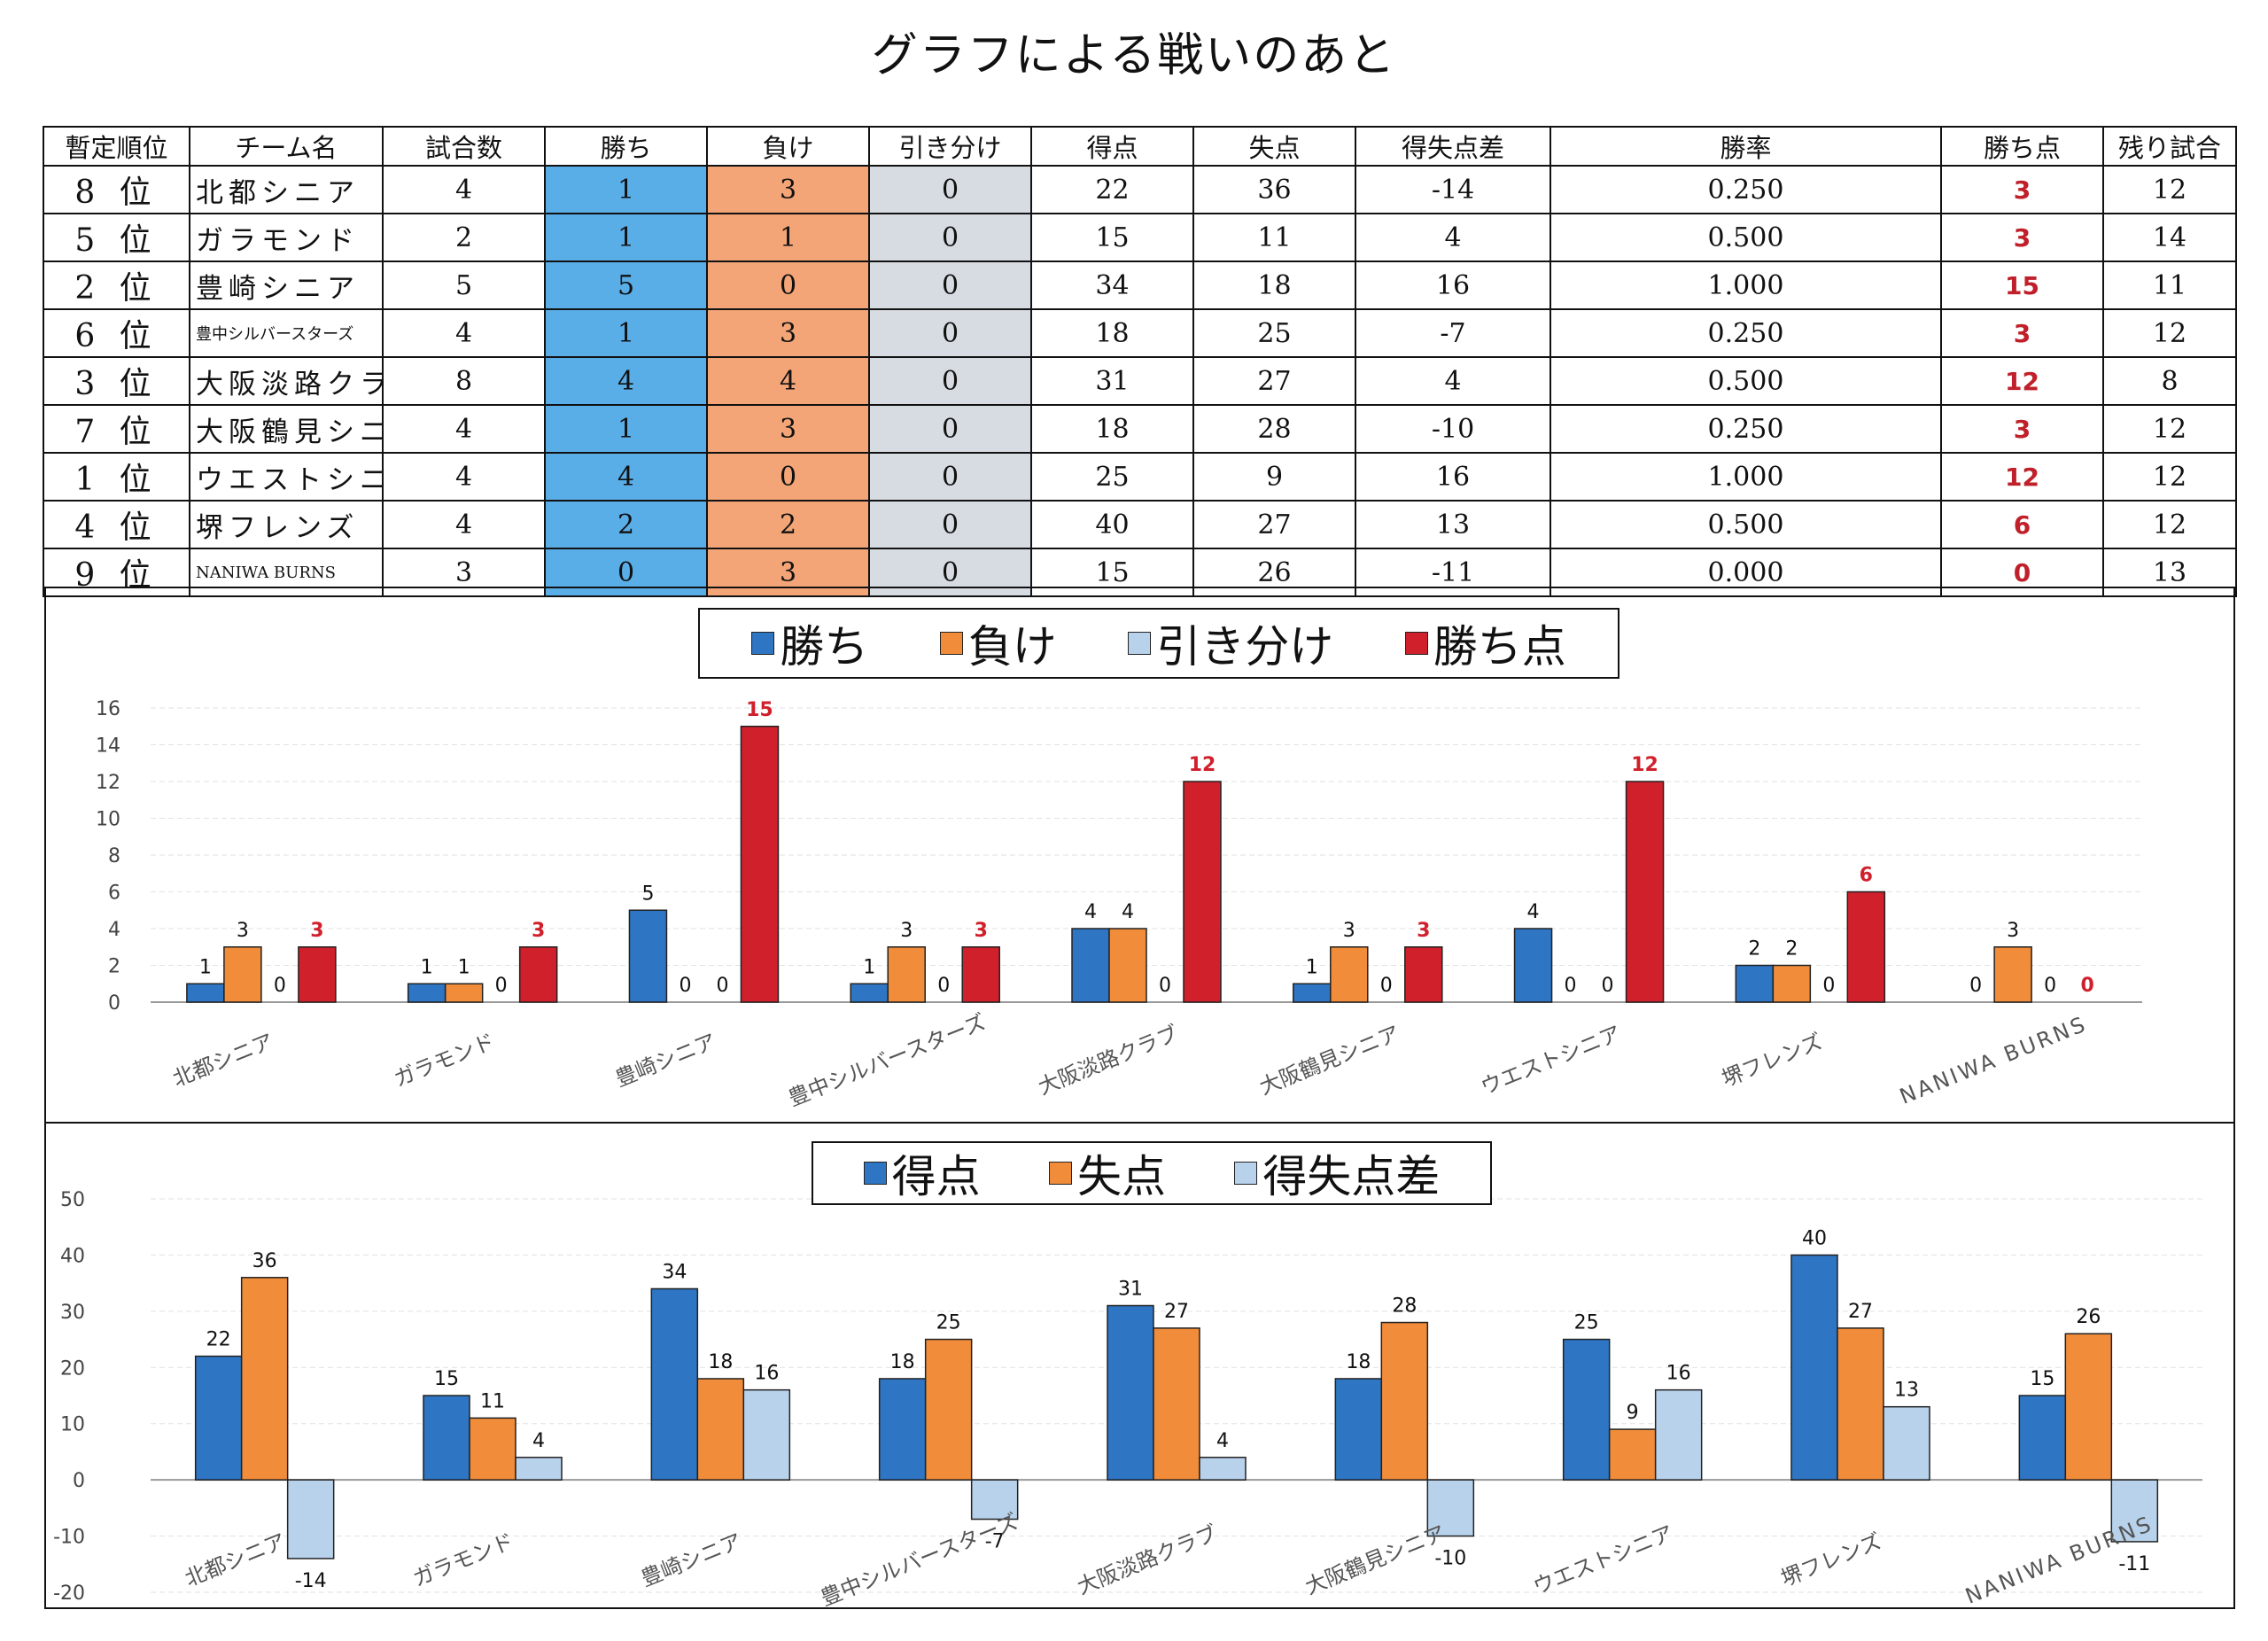  What do you see at coordinates (286, 146) in the screenshot?
I see `header-cell: チーム名` at bounding box center [286, 146].